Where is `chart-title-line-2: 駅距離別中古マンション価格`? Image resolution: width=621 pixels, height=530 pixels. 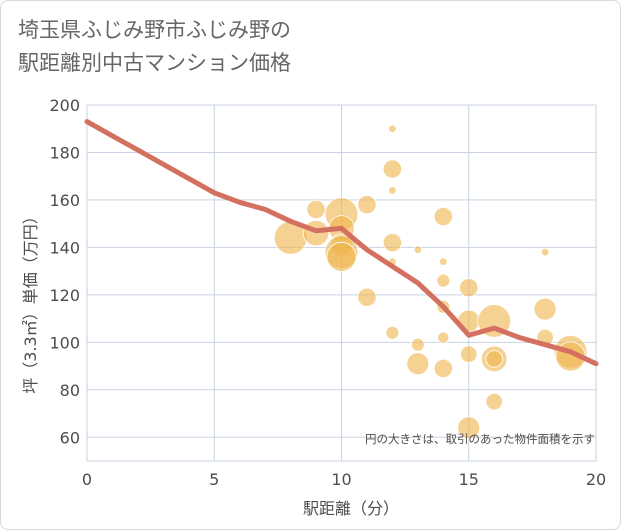 chart-title-line-2: 駅距離別中古マンション価格 is located at coordinates (154, 63).